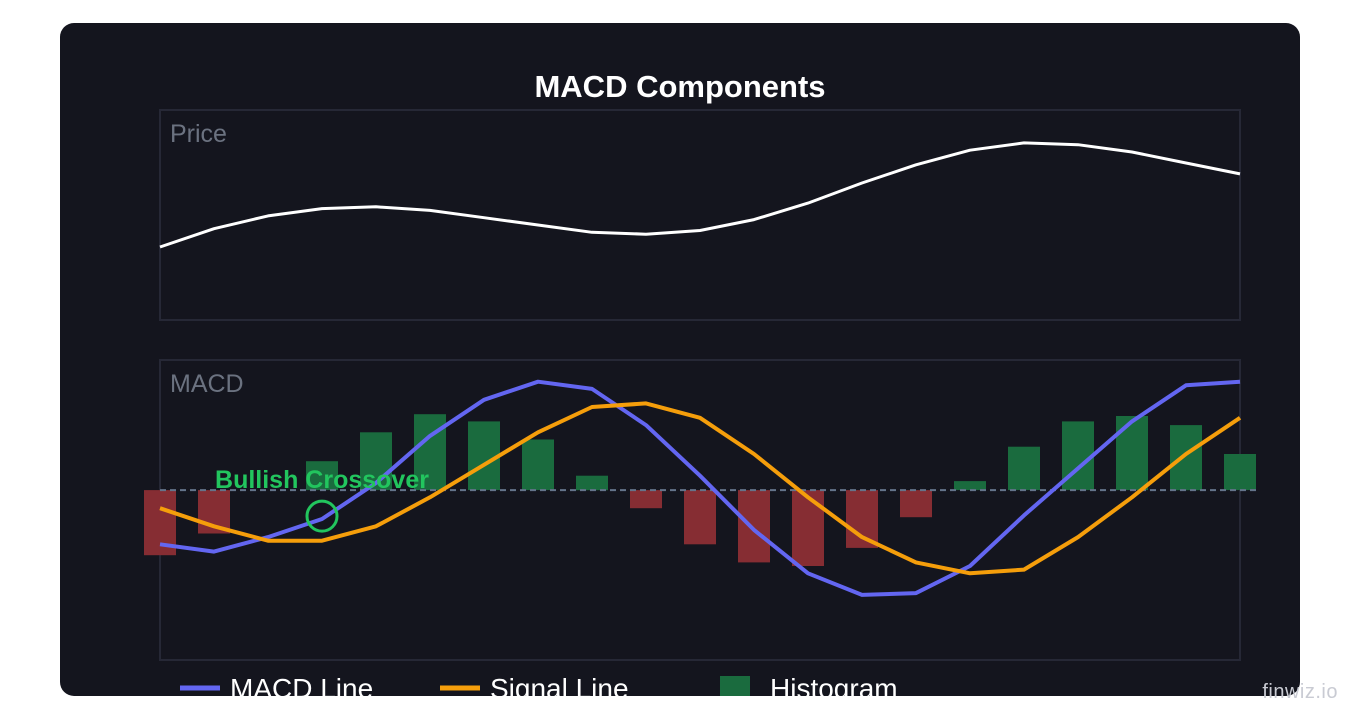 This screenshot has width=1360, height=720. What do you see at coordinates (198, 134) in the screenshot?
I see `price-panel-label: Price` at bounding box center [198, 134].